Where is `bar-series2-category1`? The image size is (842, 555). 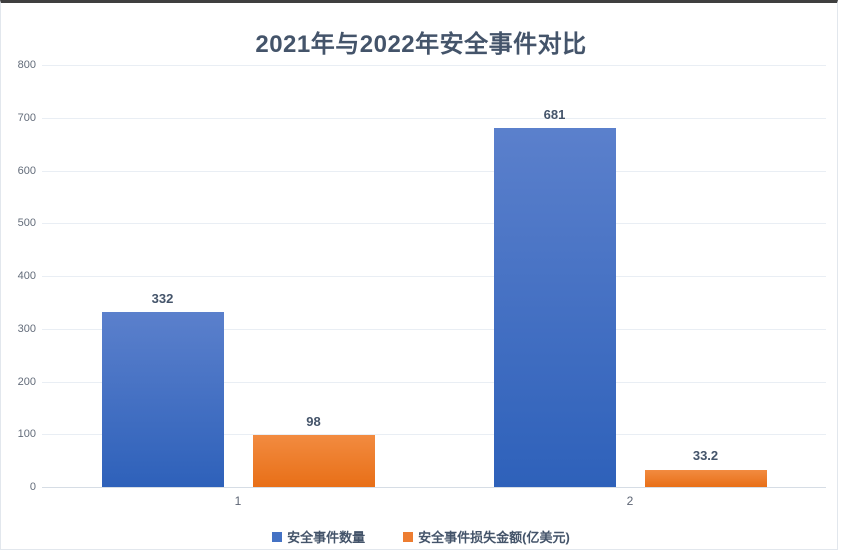 bar-series2-category1 is located at coordinates (313, 461).